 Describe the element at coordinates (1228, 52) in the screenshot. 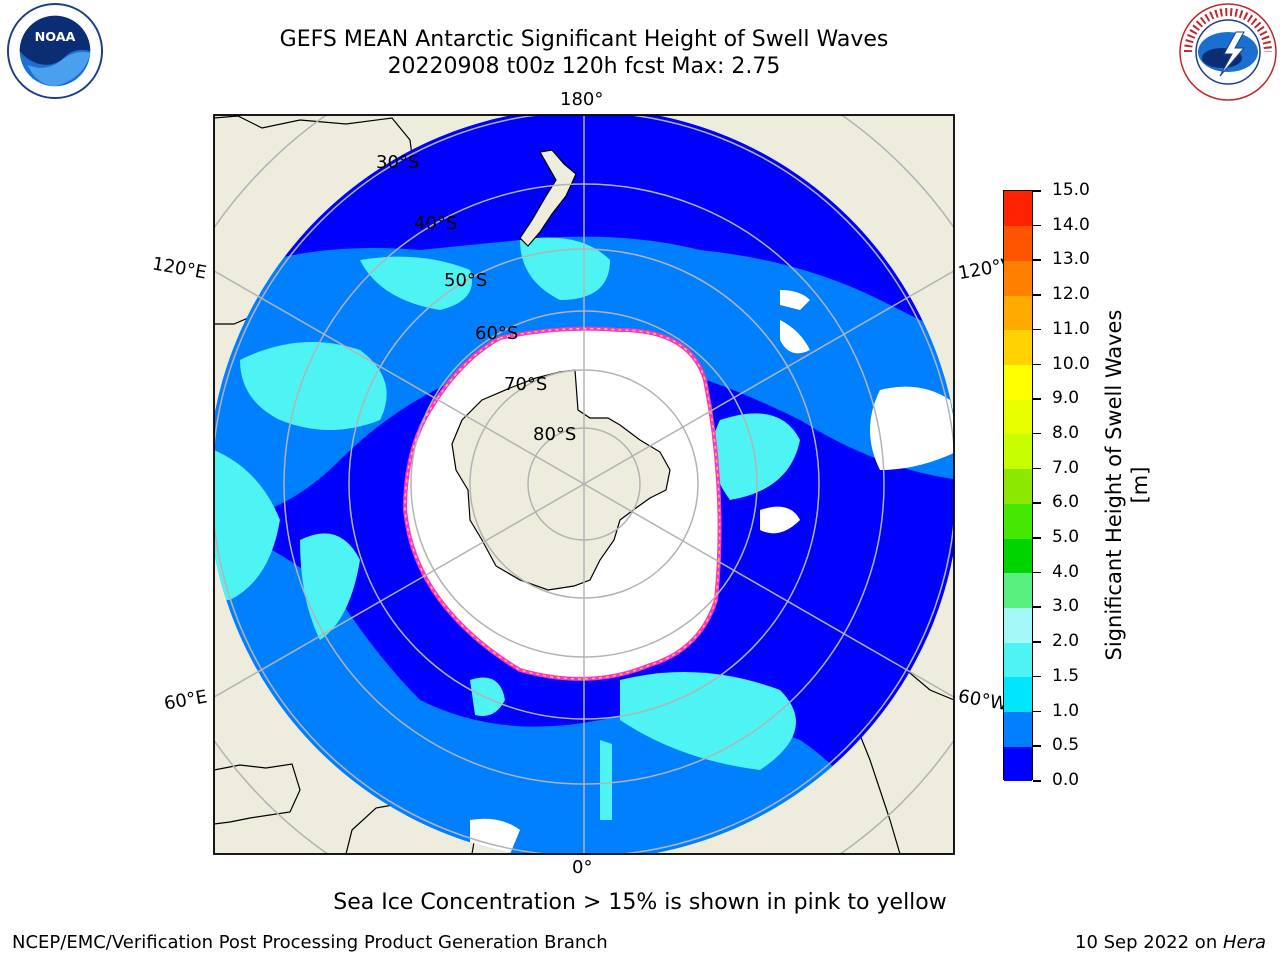

I see `nws-logo` at that location.